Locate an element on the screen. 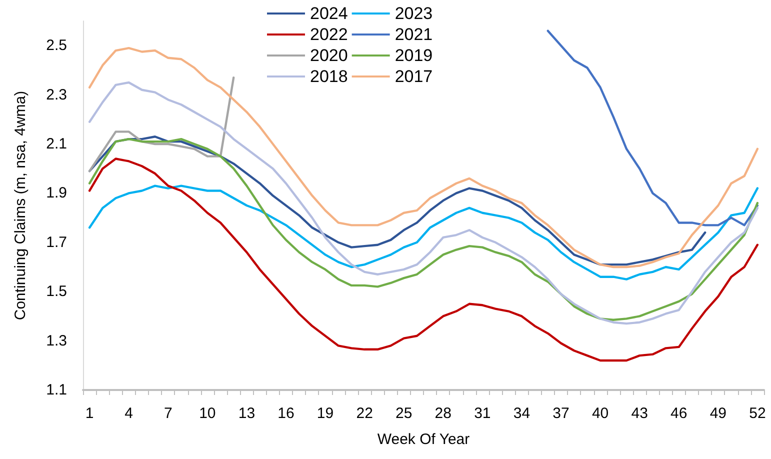 The image size is (771, 459). x-tick-label: 43 is located at coordinates (639, 413).